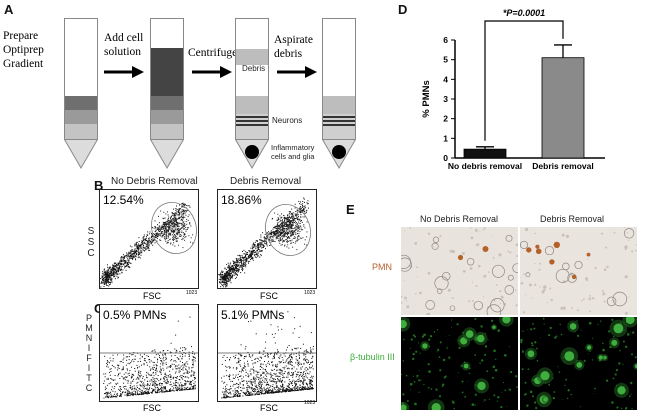 The height and width of the screenshot is (415, 661). What do you see at coordinates (81, 93) in the screenshot?
I see `tube-gradient` at bounding box center [81, 93].